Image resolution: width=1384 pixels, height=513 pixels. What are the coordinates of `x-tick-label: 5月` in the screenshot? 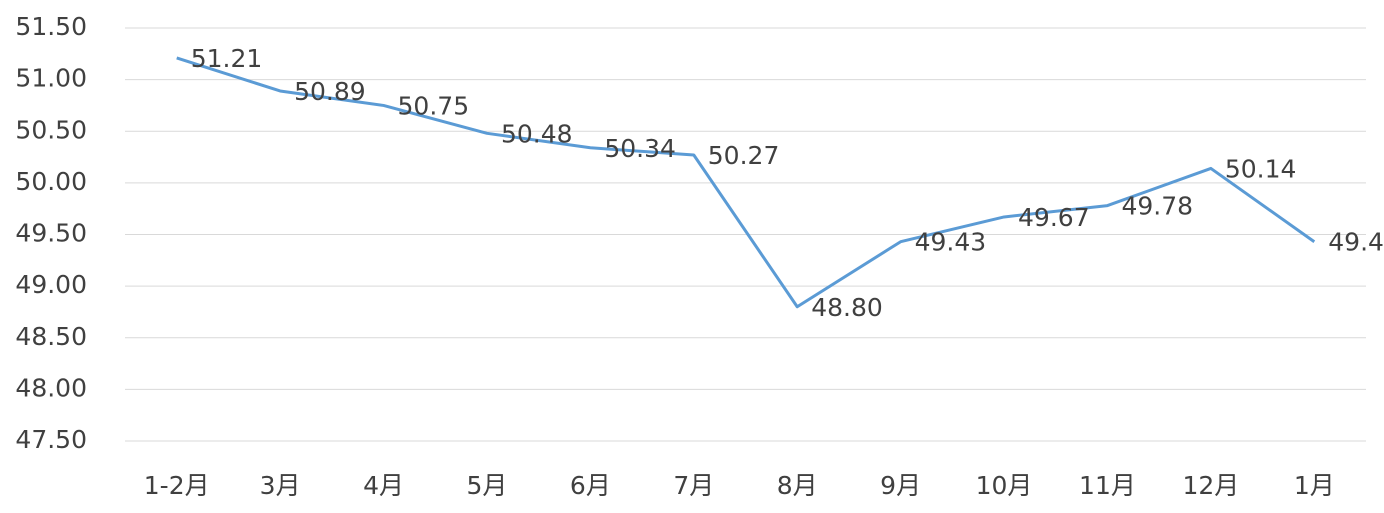 It's located at (487, 485).